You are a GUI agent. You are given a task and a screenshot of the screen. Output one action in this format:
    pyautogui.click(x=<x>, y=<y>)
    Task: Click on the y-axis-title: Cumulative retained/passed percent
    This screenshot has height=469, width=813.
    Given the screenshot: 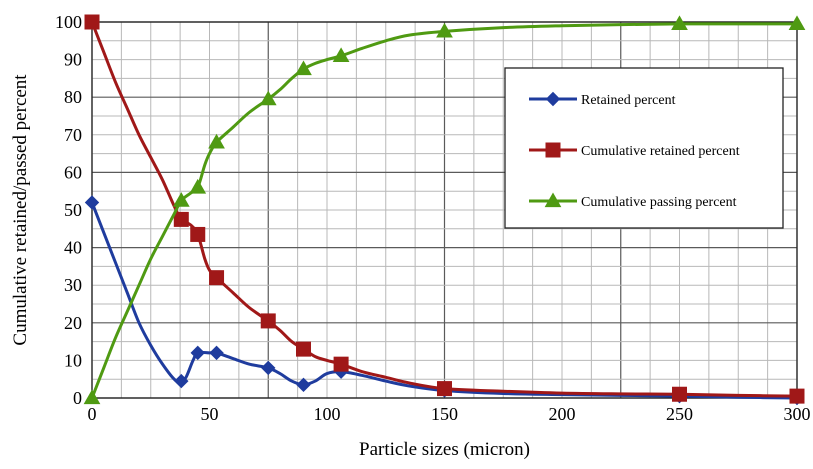 What is the action you would take?
    pyautogui.click(x=20, y=210)
    